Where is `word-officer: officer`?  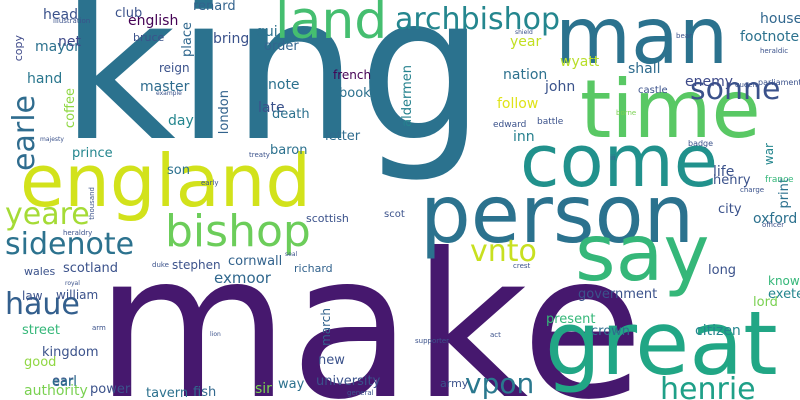
word-officer: officer is located at coordinates (773, 225).